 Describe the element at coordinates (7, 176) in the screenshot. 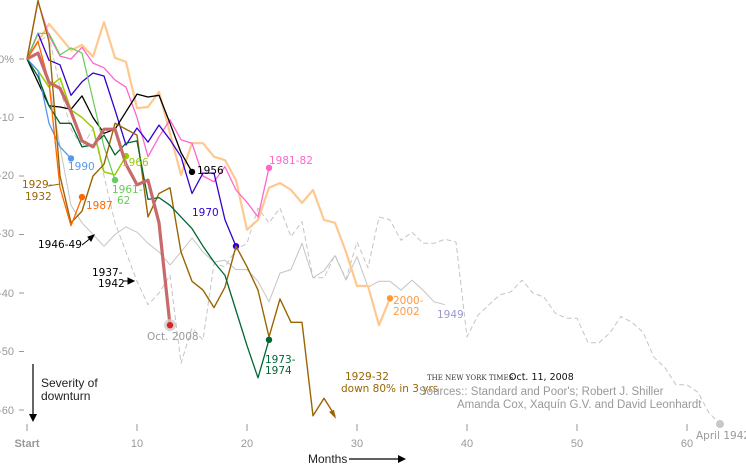

I see `y-tick-label: -20` at that location.